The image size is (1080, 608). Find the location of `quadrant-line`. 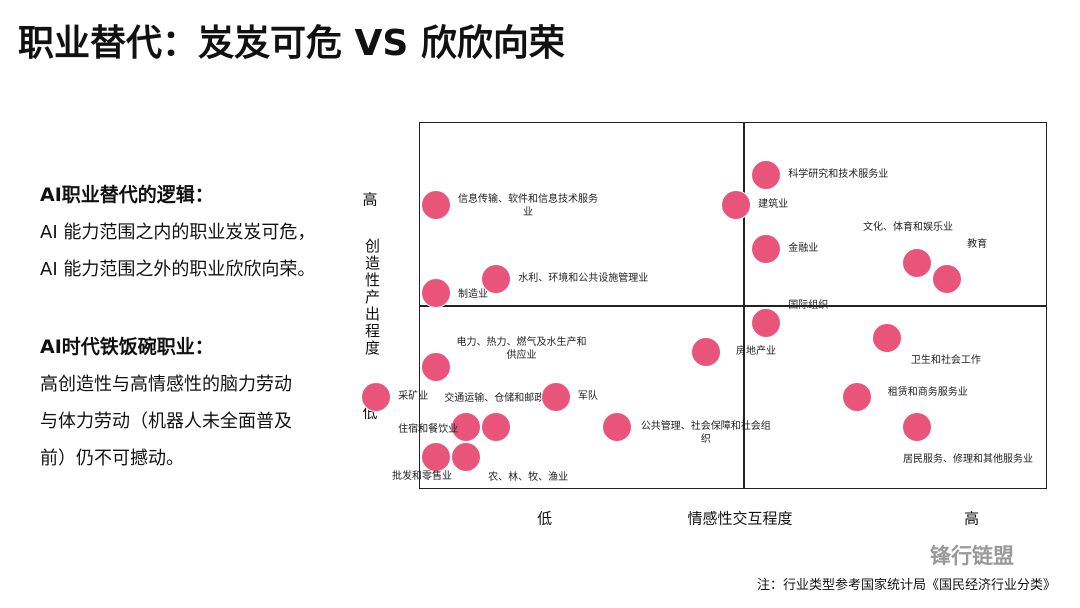

quadrant-line is located at coordinates (733, 306).